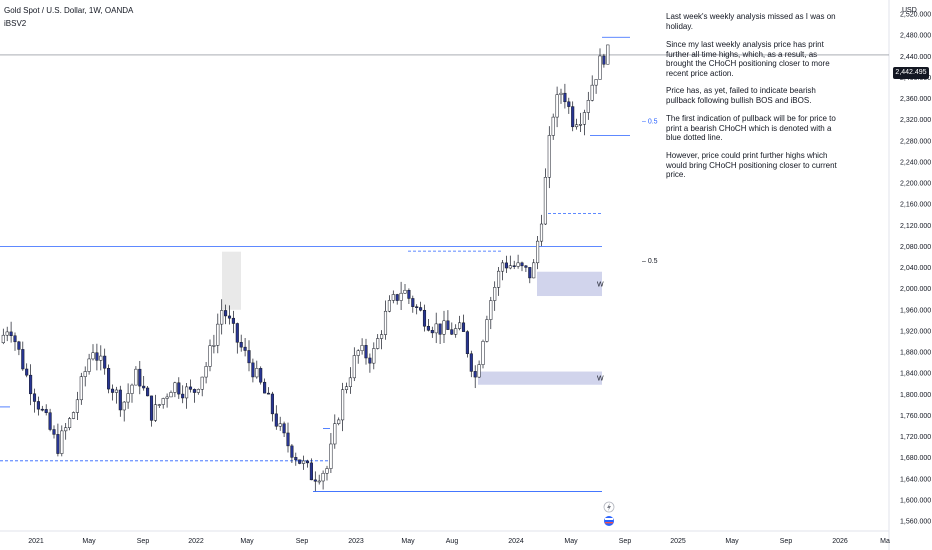  Describe the element at coordinates (540, 378) in the screenshot. I see `weekly-zone-lower` at that location.